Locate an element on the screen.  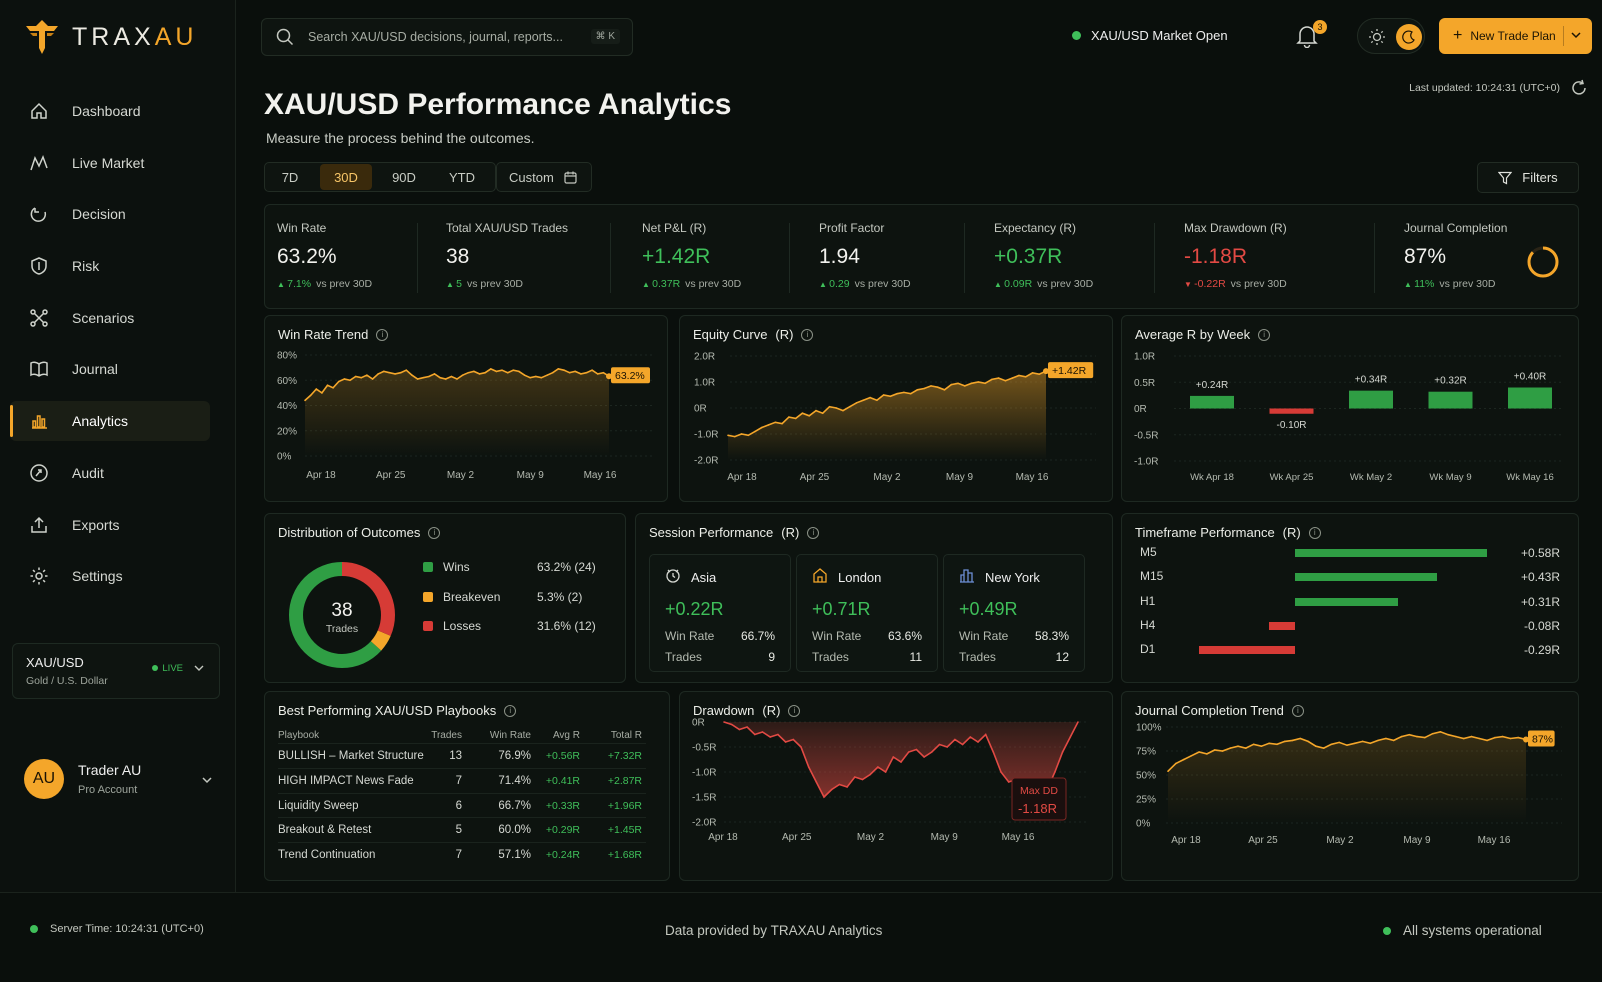
filters-button: Filters is located at coordinates (1528, 177).